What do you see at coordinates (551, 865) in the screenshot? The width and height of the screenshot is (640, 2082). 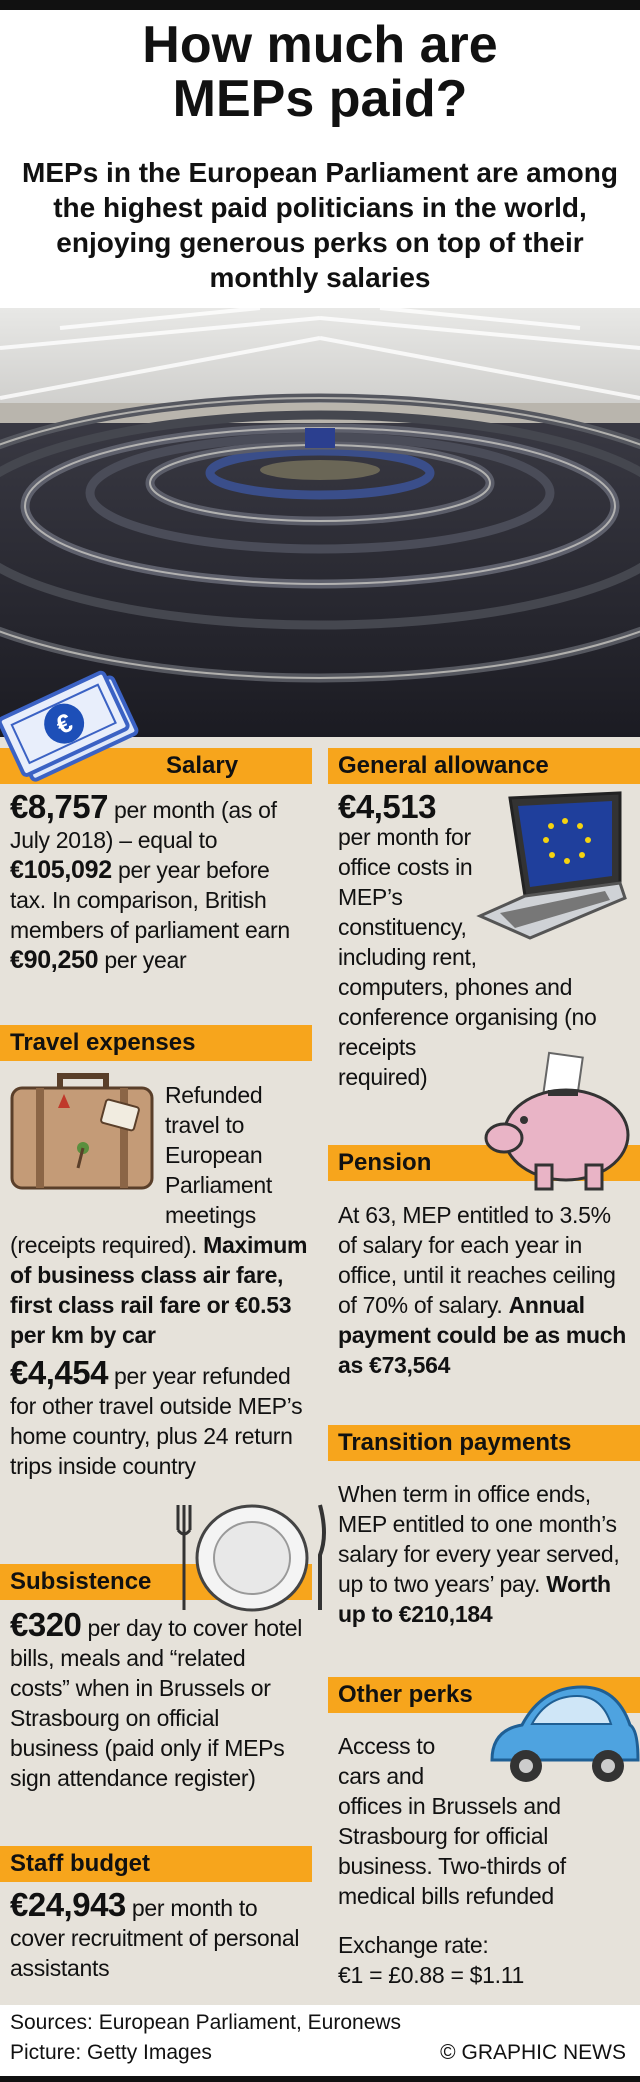 I see `laptop-icon` at bounding box center [551, 865].